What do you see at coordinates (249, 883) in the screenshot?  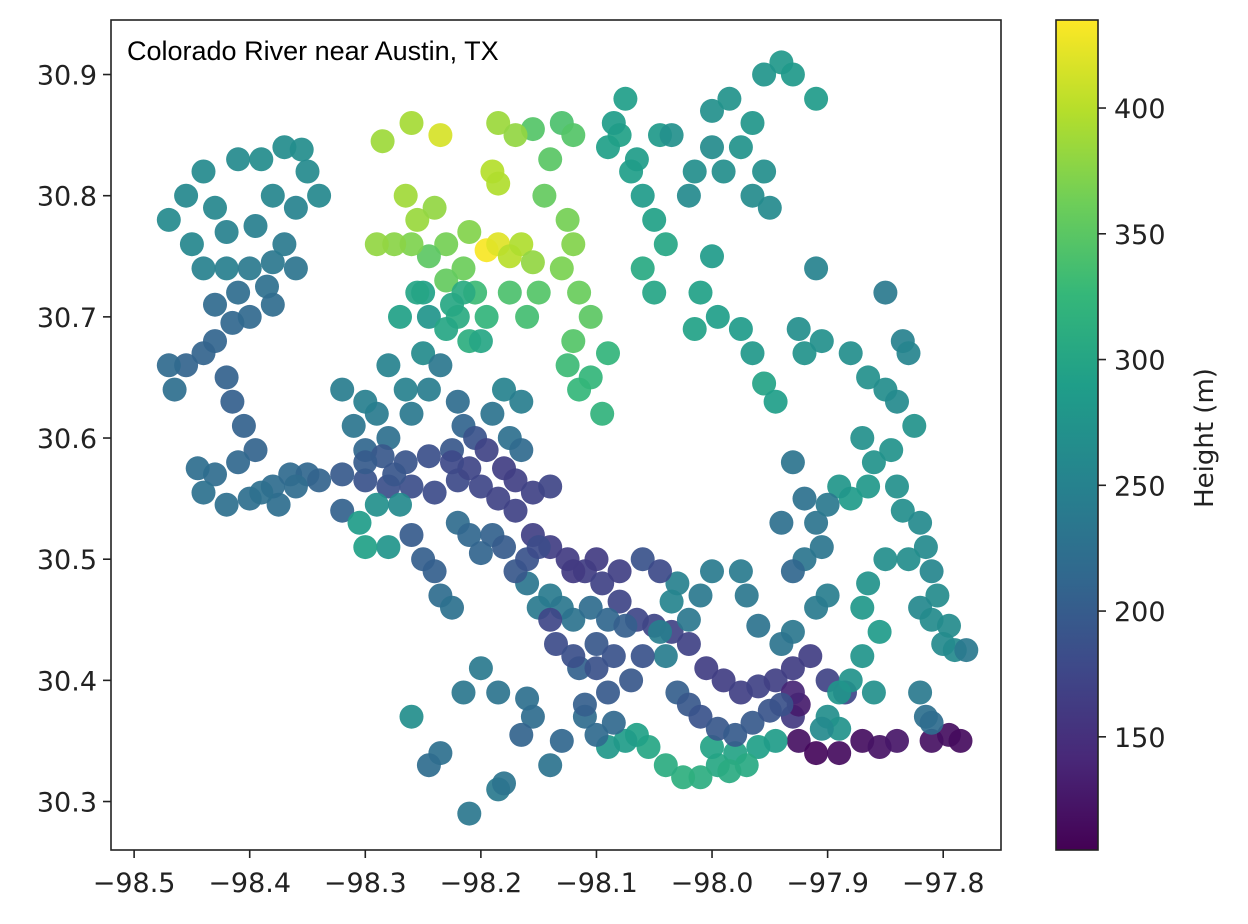 I see `x-tick-label: −98.4` at bounding box center [249, 883].